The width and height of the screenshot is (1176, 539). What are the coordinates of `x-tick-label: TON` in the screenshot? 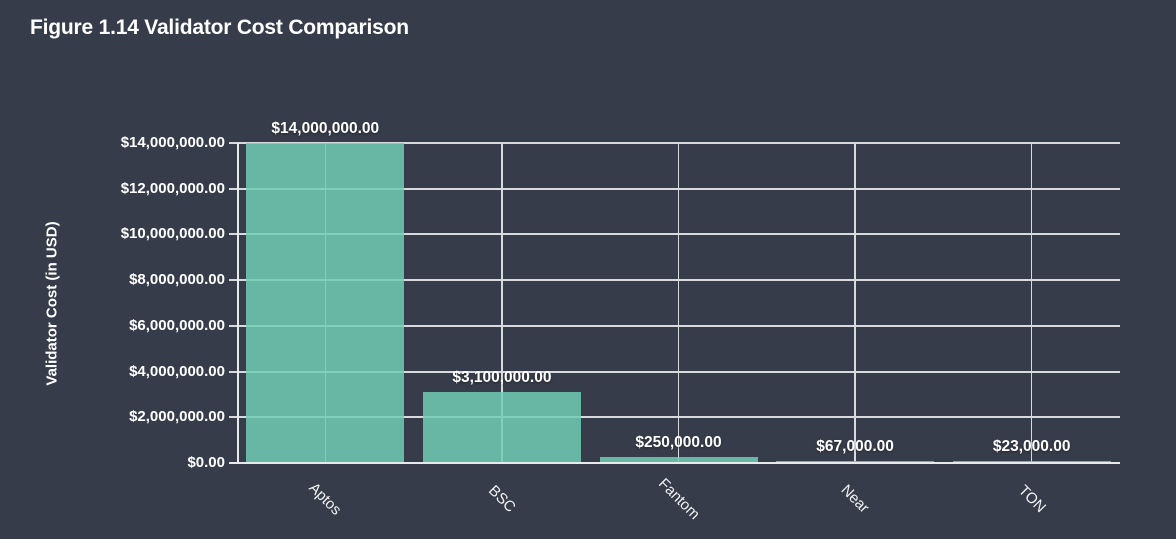 It's located at (1031, 499).